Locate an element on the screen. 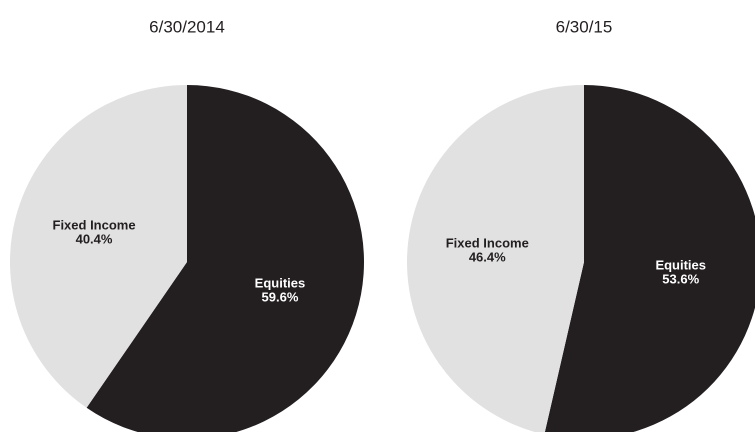 The width and height of the screenshot is (755, 432). slice-value-label: 53.6% is located at coordinates (680, 278).